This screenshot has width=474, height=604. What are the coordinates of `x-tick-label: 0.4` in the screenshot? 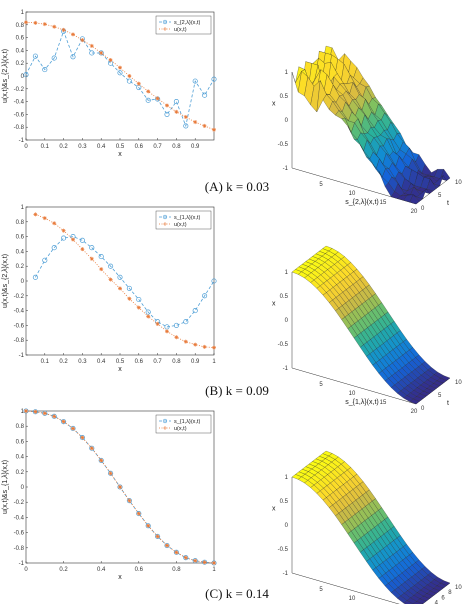 It's located at (101, 362).